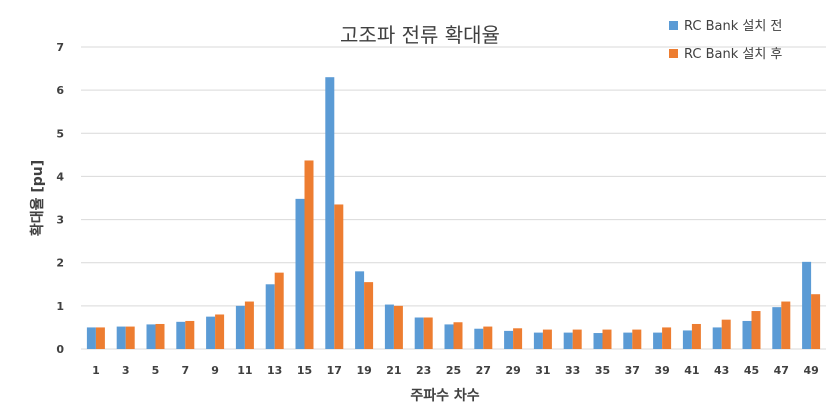 Image resolution: width=834 pixels, height=411 pixels. What do you see at coordinates (60, 220) in the screenshot?
I see `y-tick-label: 3` at bounding box center [60, 220].